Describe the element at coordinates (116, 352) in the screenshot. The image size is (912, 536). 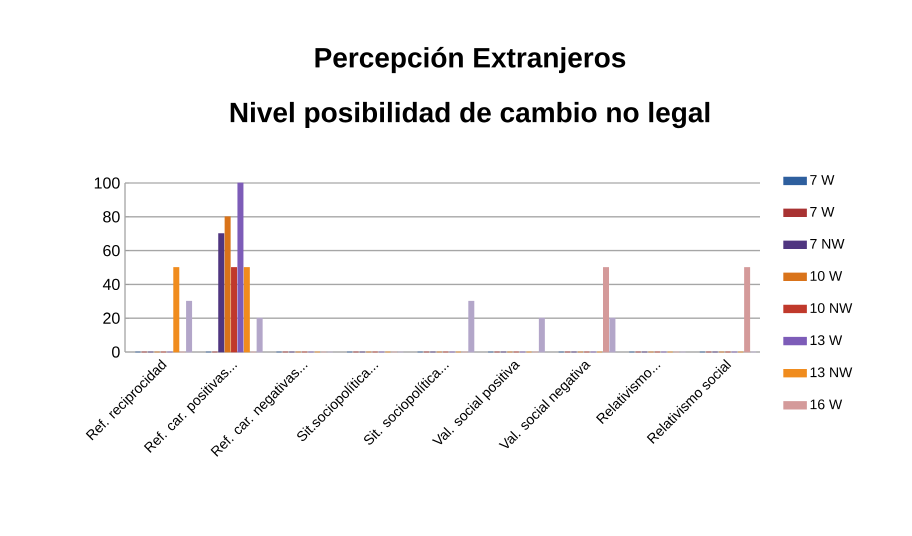
I see `y-tick-label: 0` at that location.